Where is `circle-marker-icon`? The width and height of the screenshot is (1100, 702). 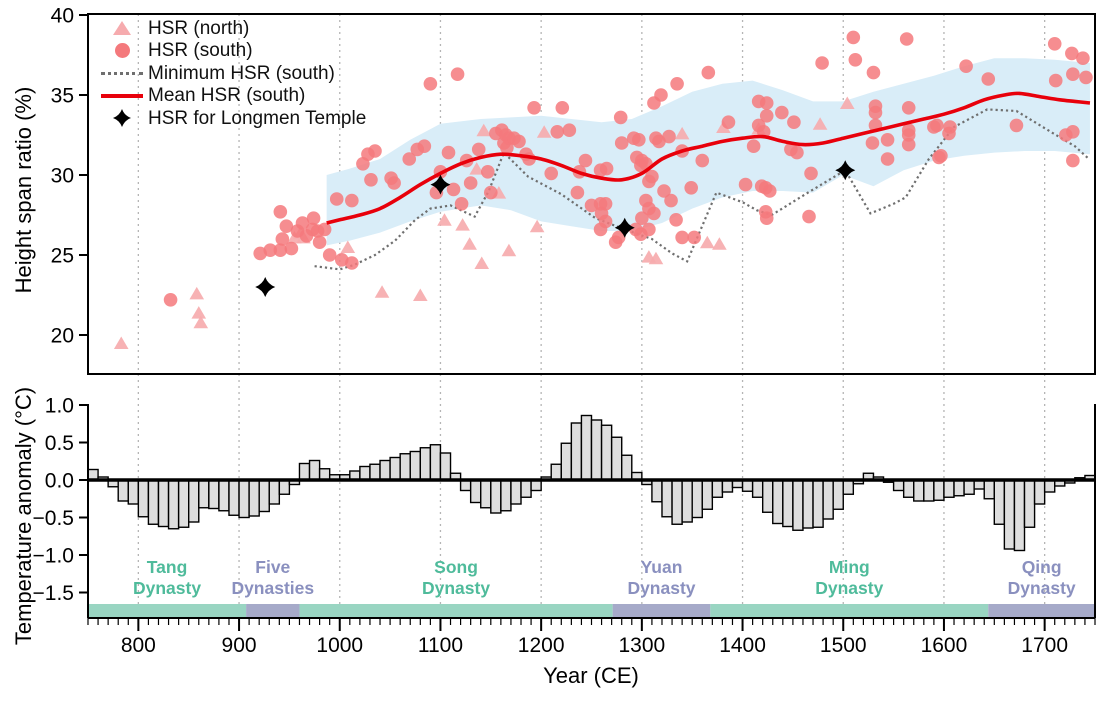 circle-marker-icon is located at coordinates (122, 51).